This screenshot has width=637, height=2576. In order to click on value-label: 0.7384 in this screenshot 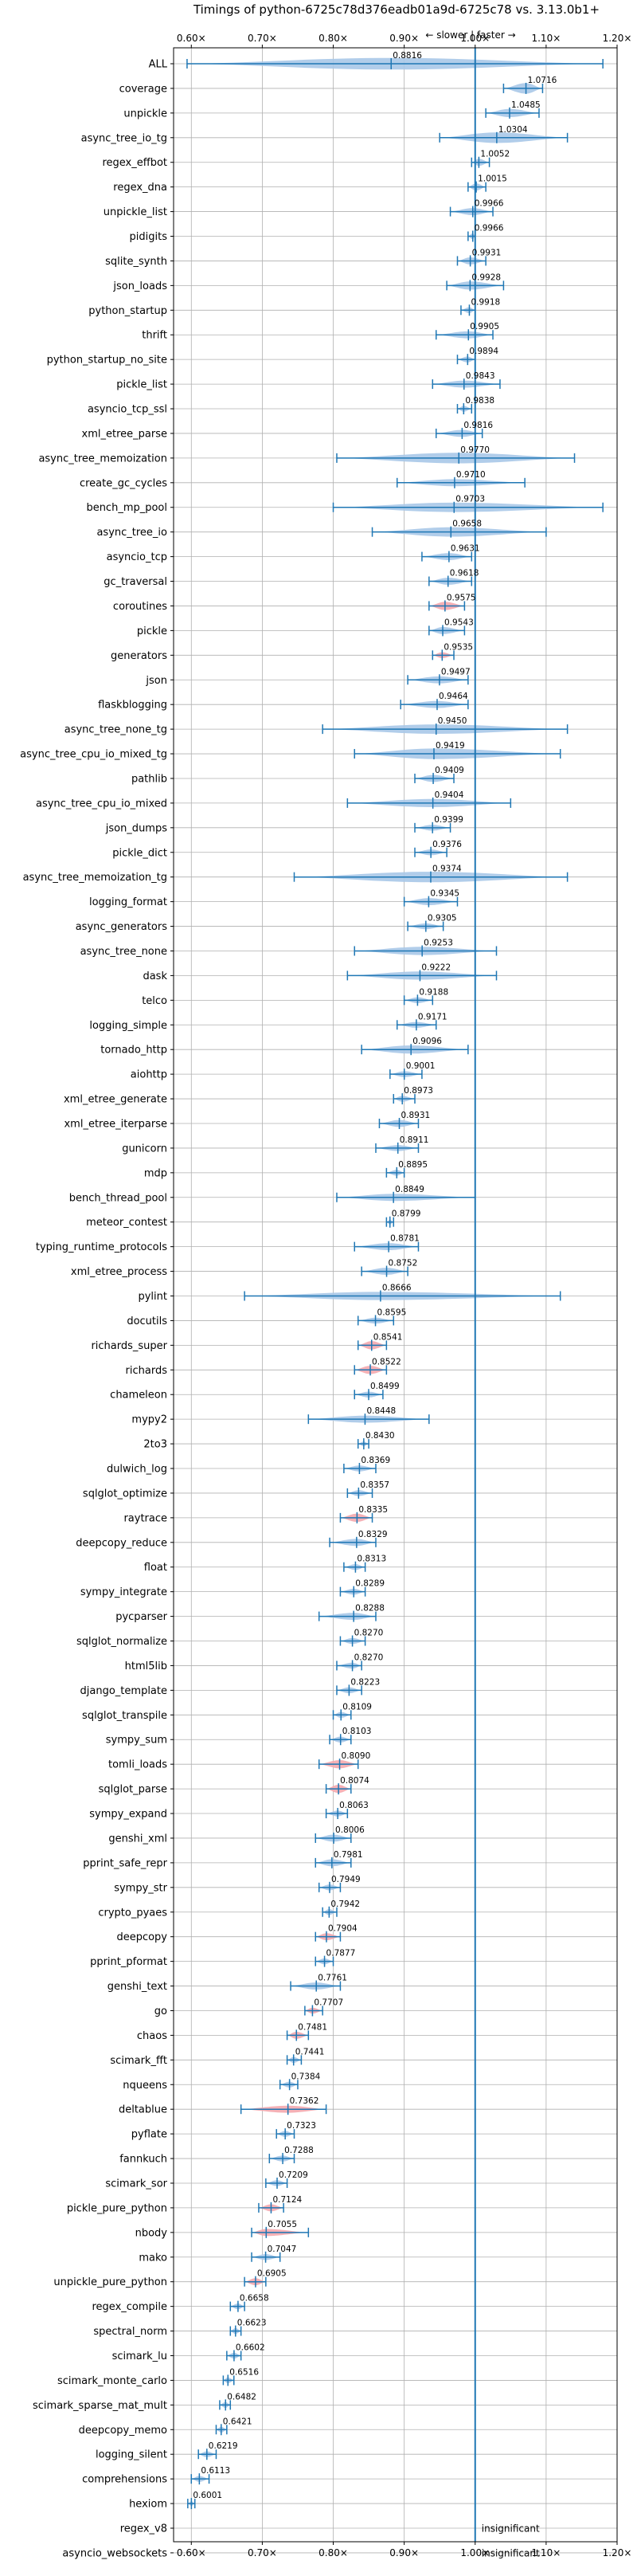, I will do `click(306, 2076)`.